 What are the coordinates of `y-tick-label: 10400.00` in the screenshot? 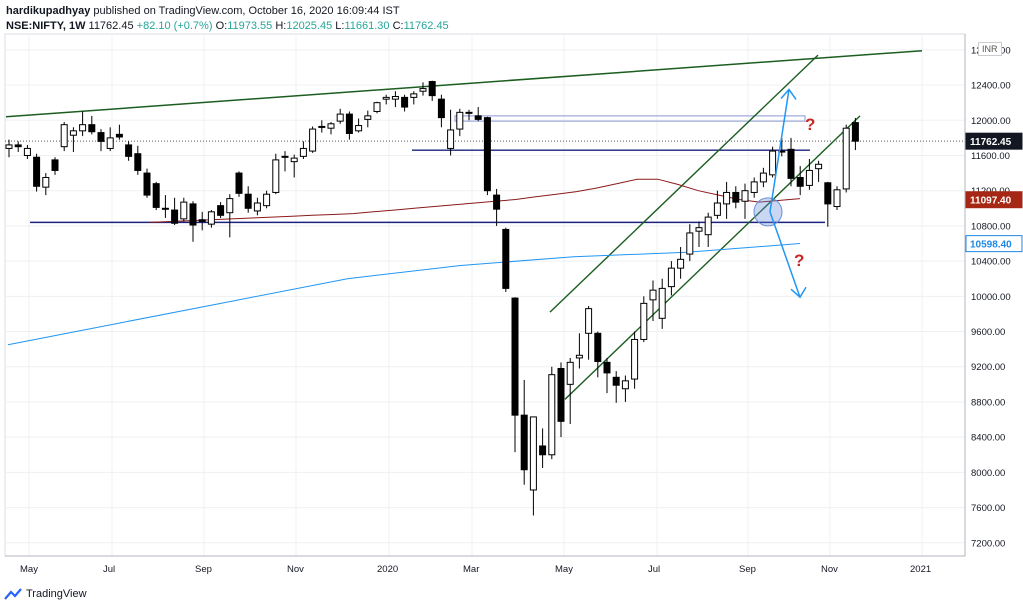 It's located at (991, 262).